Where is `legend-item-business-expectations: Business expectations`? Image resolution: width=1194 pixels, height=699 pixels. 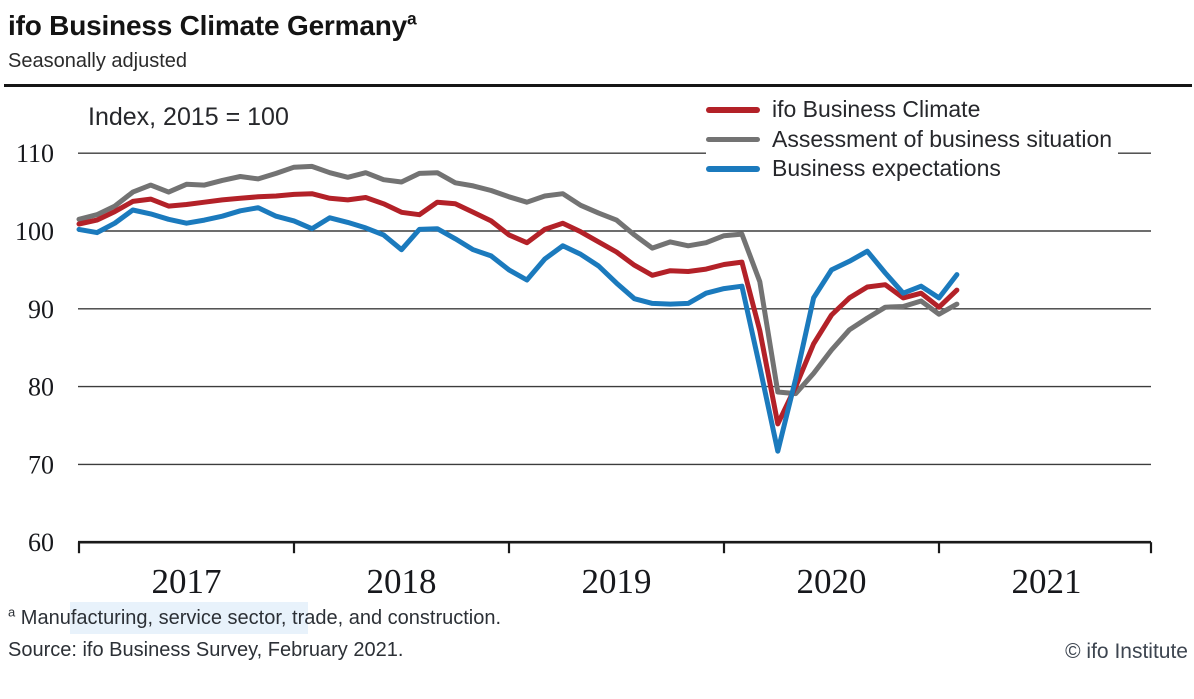
legend-item-business-expectations: Business expectations is located at coordinates (909, 169).